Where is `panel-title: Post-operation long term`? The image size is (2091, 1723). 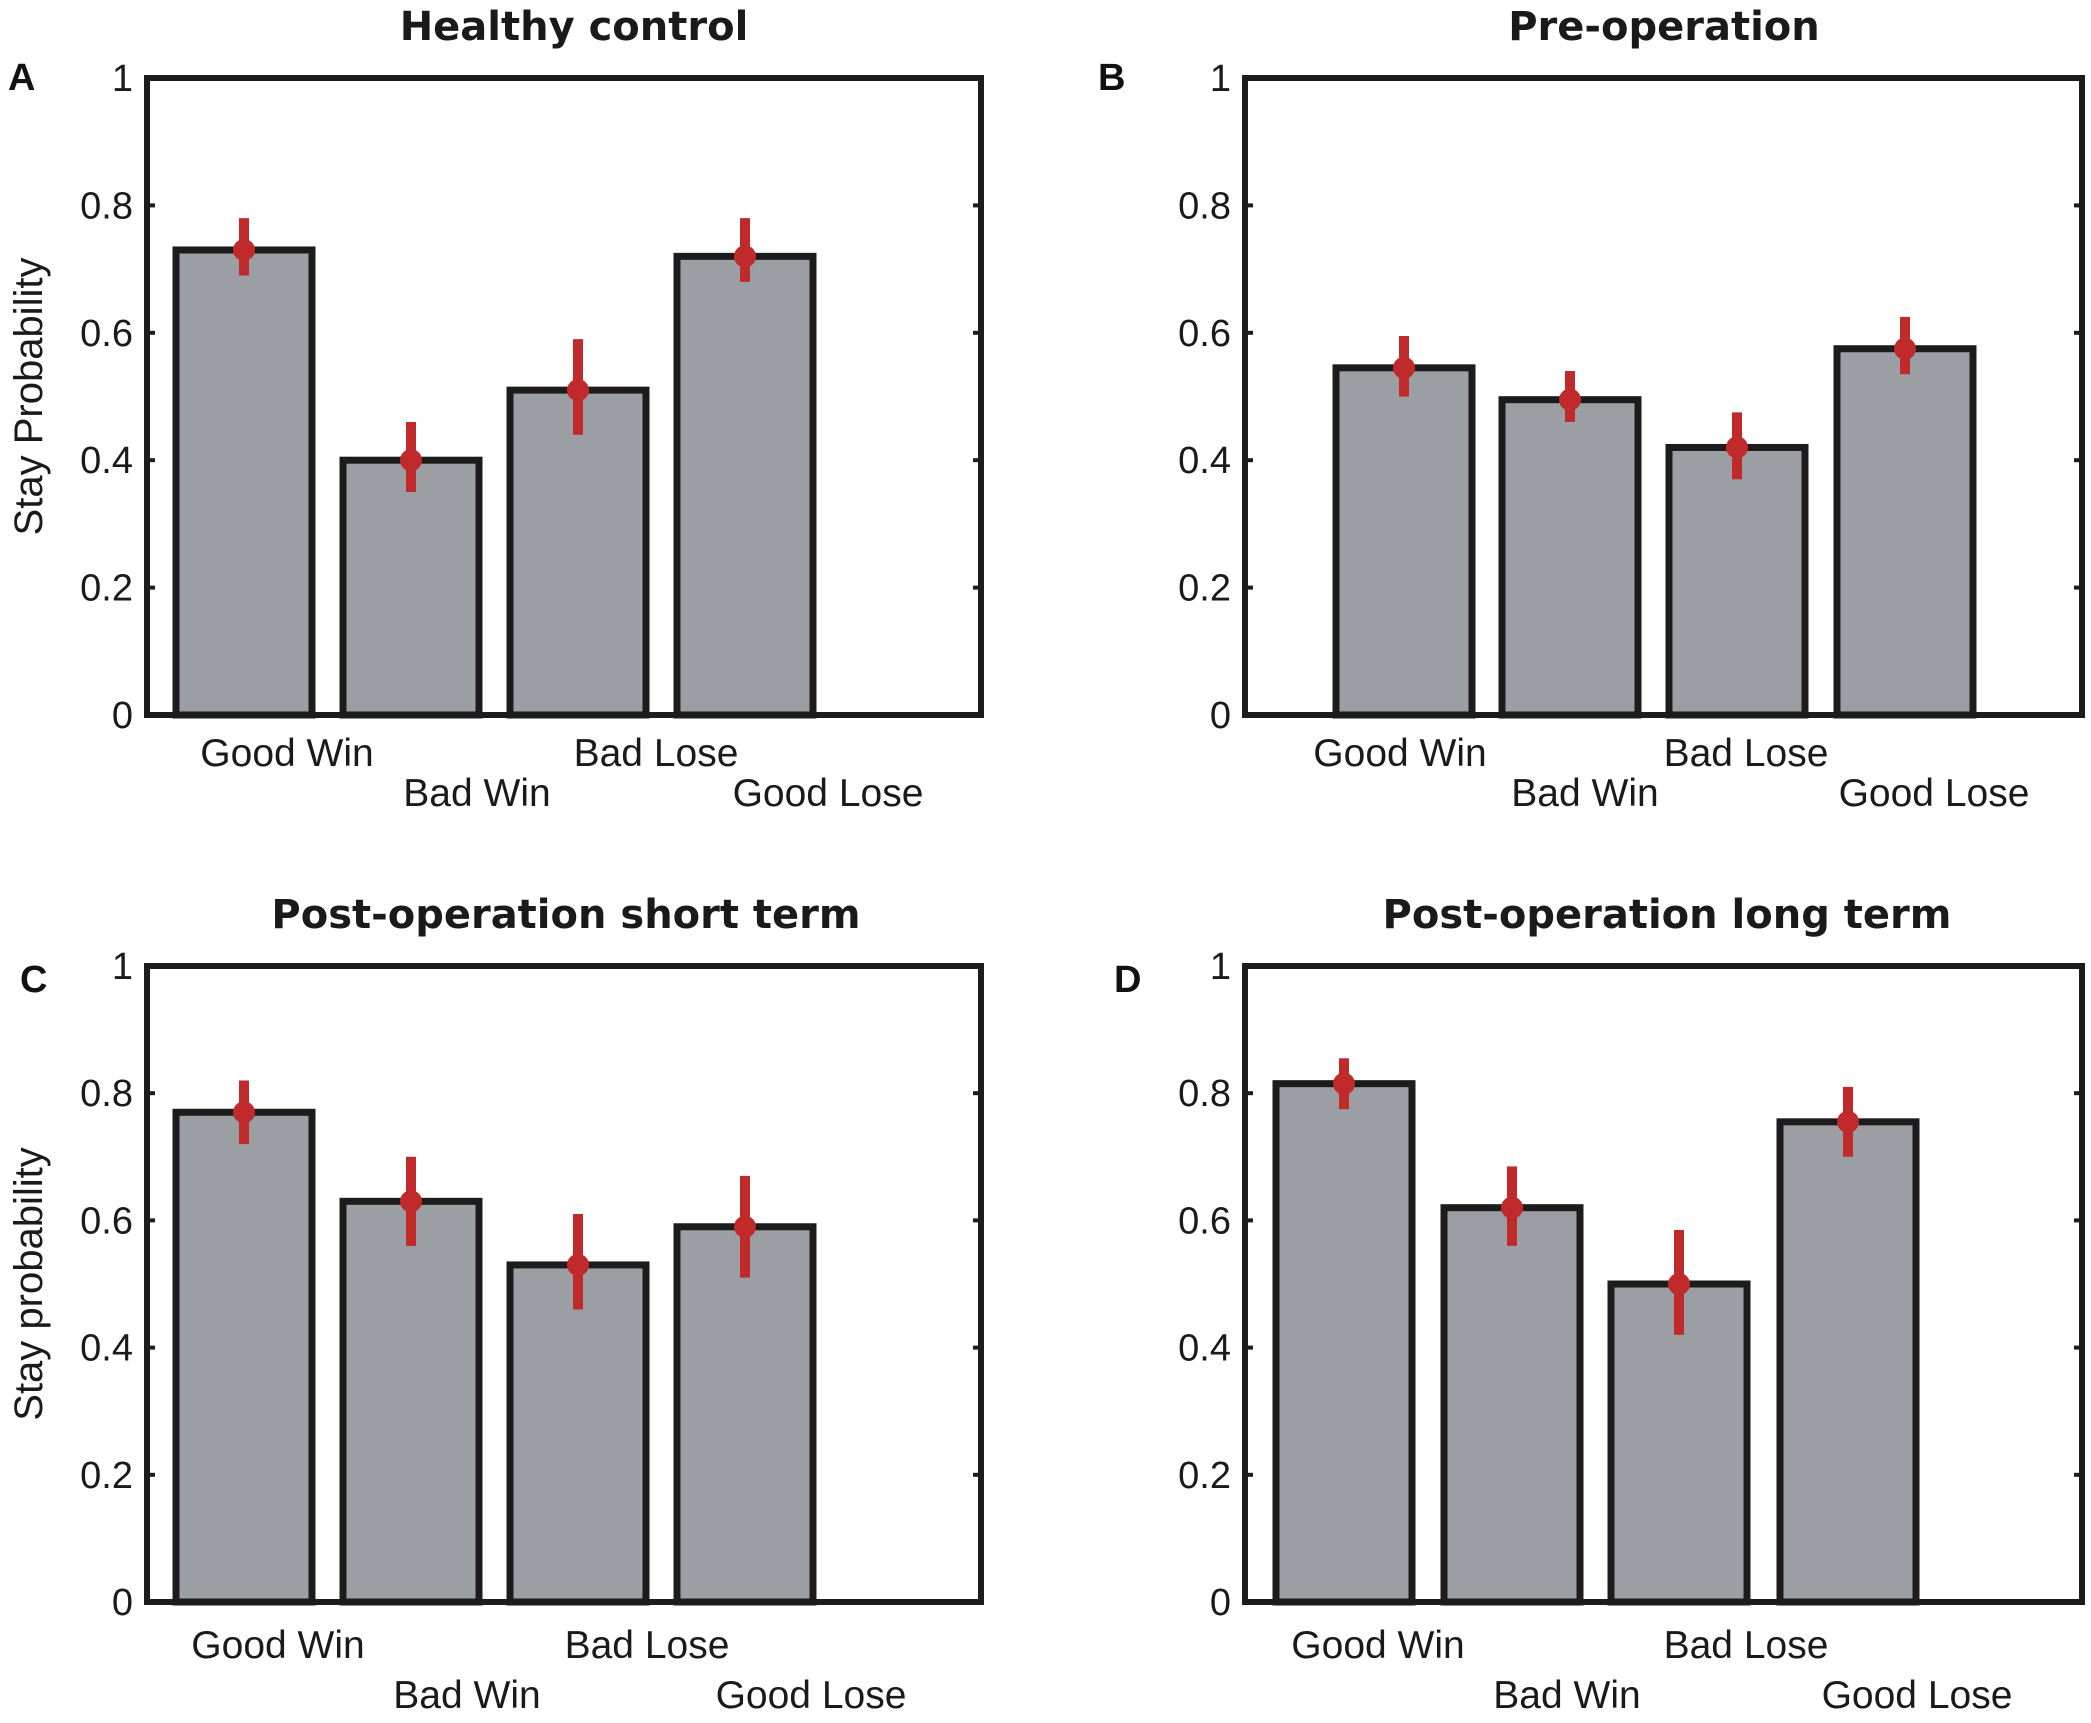
panel-title: Post-operation long term is located at coordinates (1667, 915).